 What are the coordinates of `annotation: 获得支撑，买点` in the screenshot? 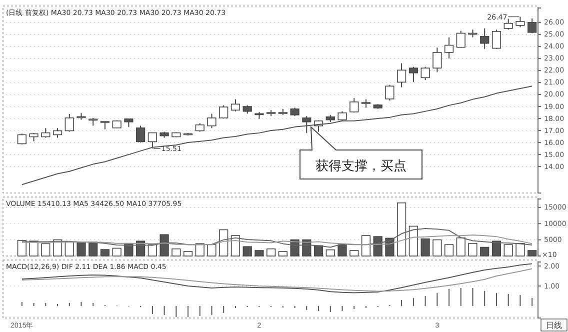 It's located at (361, 166).